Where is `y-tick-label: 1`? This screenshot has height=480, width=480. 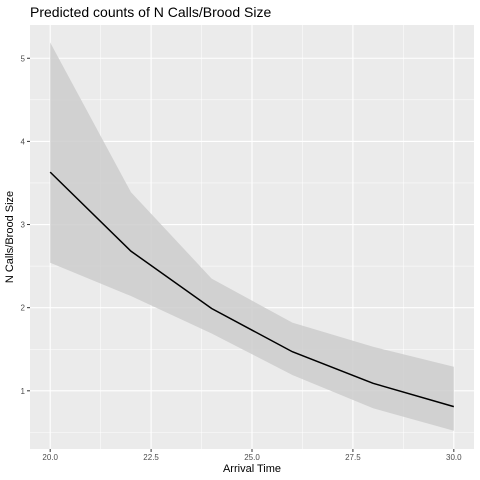
y-tick-label: 1 is located at coordinates (23, 391).